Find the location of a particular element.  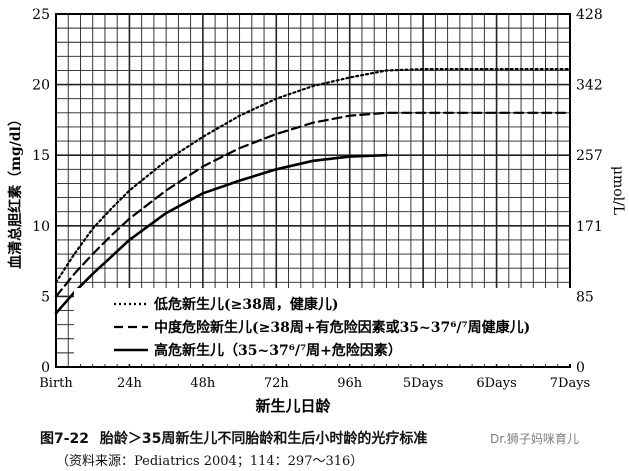

y2-tick-label: 0 is located at coordinates (580, 368).